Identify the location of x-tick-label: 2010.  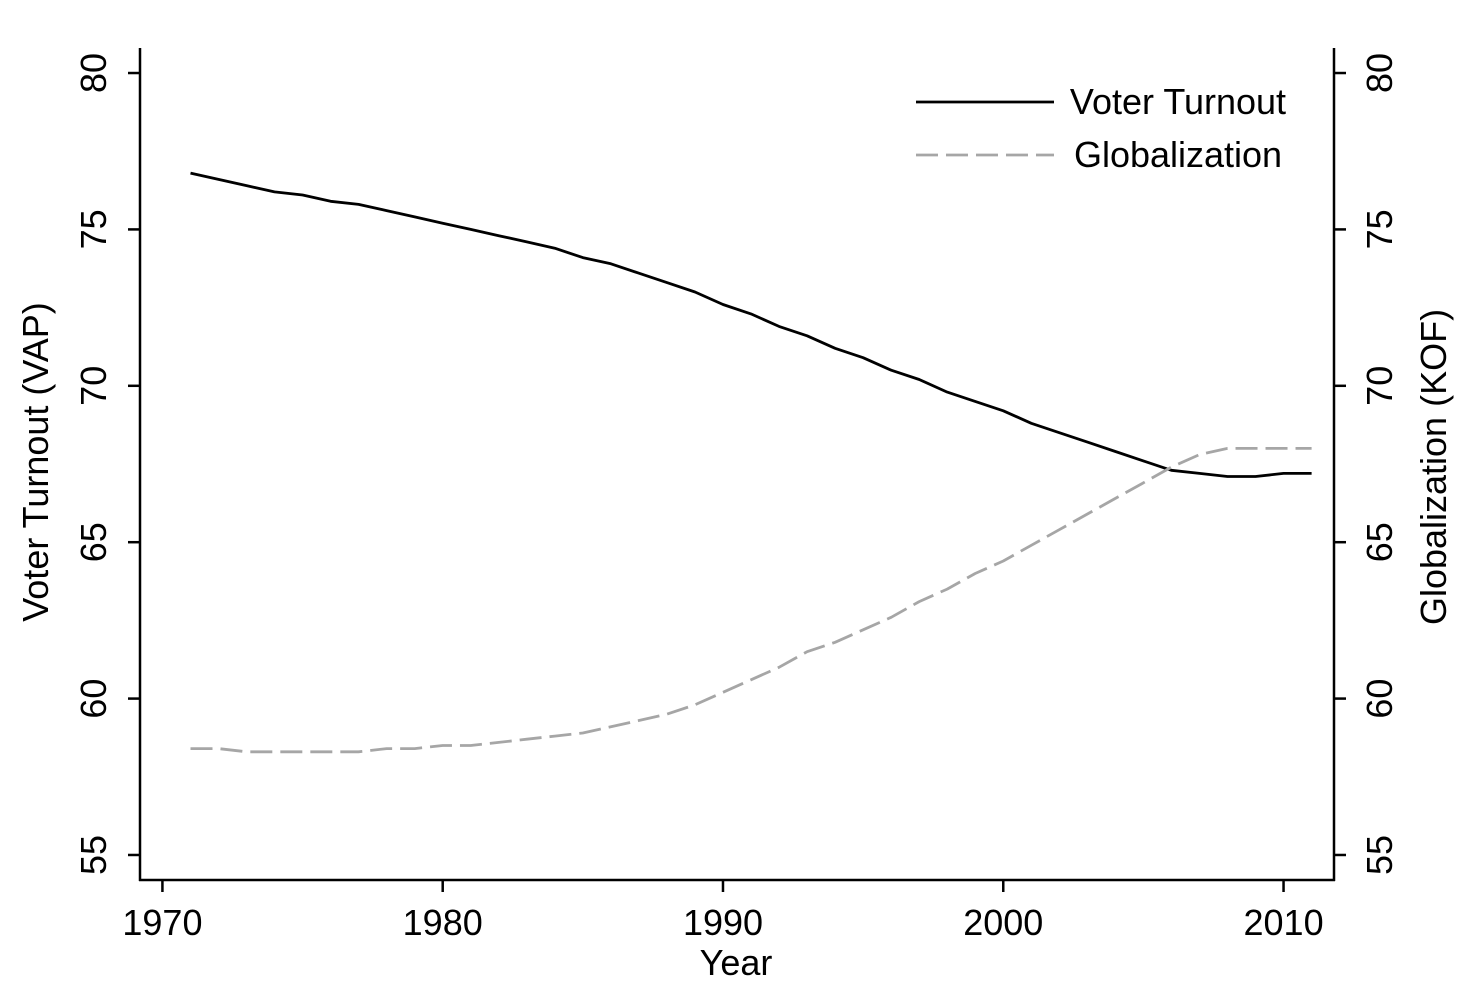
(1284, 922).